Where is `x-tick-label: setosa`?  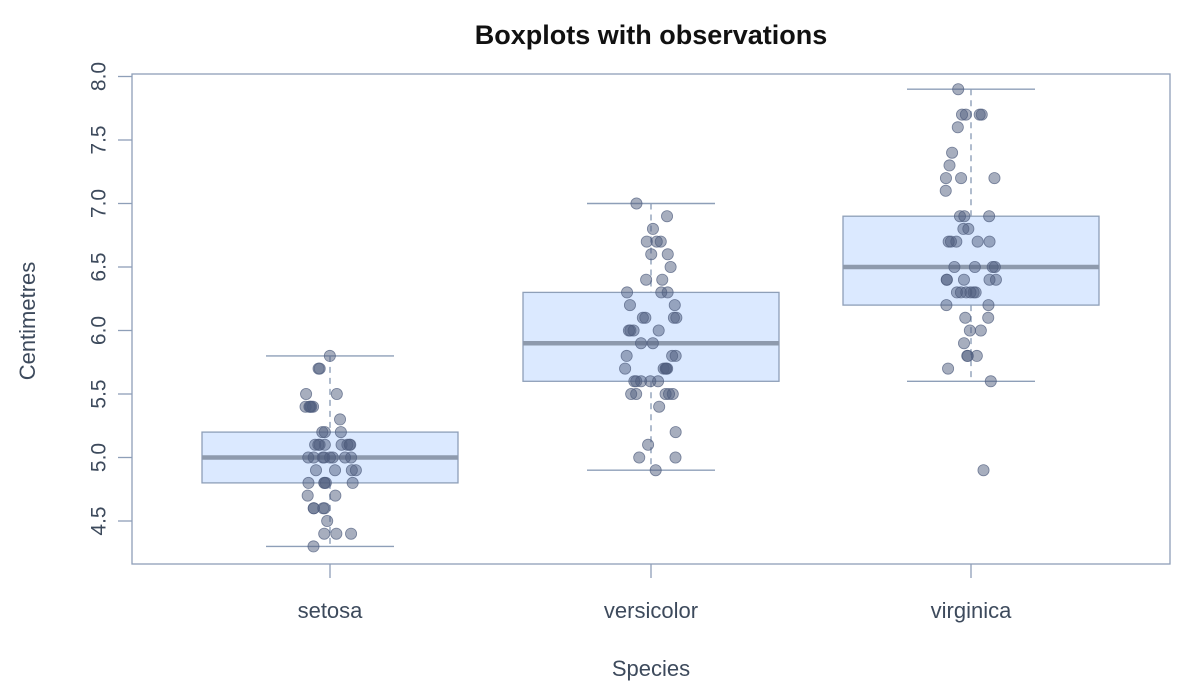 x-tick-label: setosa is located at coordinates (331, 610).